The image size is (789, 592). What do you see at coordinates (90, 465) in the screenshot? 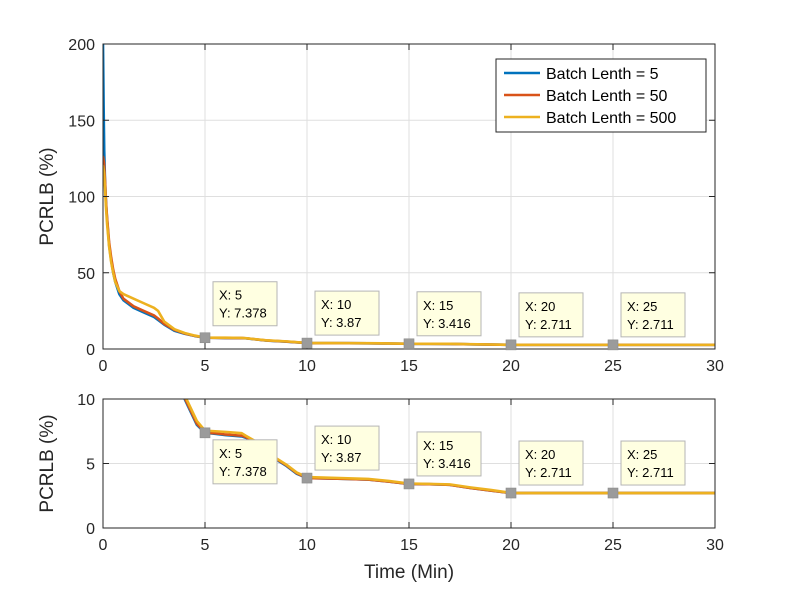
I see `y-tick-label: 5` at bounding box center [90, 465].